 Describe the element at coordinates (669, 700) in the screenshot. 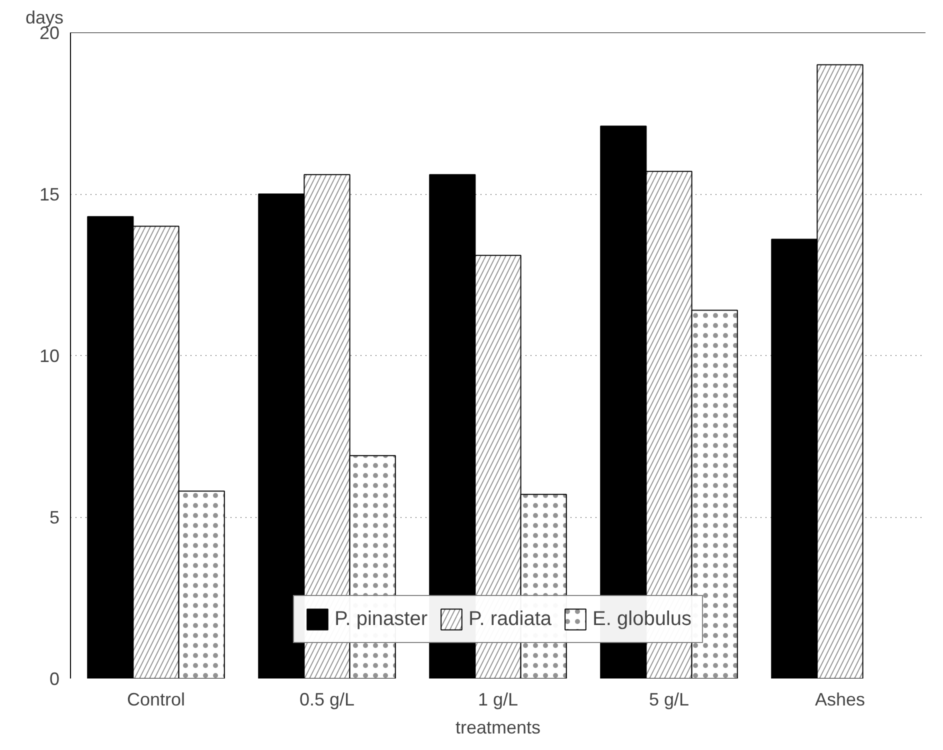

I see `x-tick-label: 5 g/L` at that location.